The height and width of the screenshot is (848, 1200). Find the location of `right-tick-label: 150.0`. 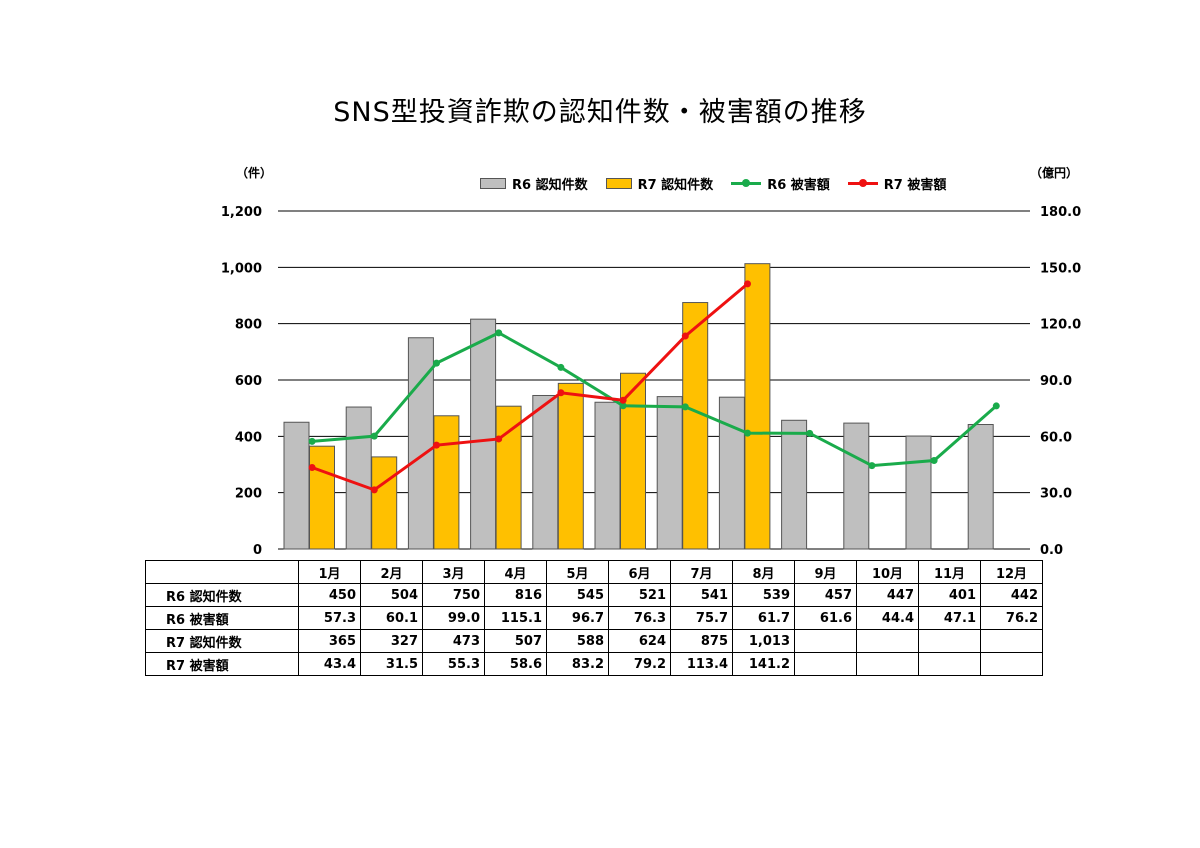

right-tick-label: 150.0 is located at coordinates (1060, 268).